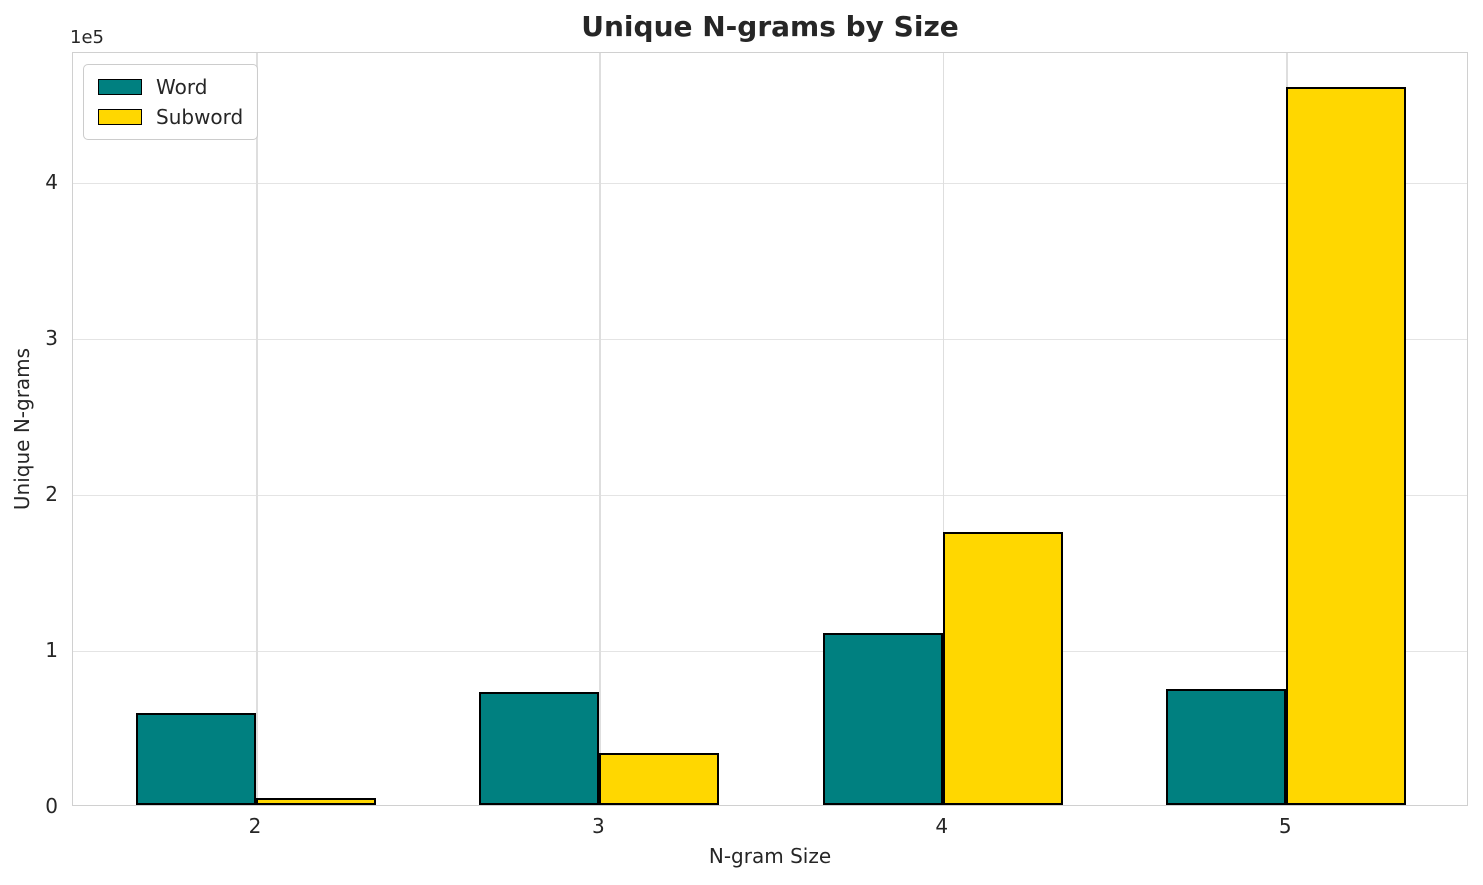 This screenshot has height=885, width=1483. I want to click on x-tick-label: 3, so click(598, 826).